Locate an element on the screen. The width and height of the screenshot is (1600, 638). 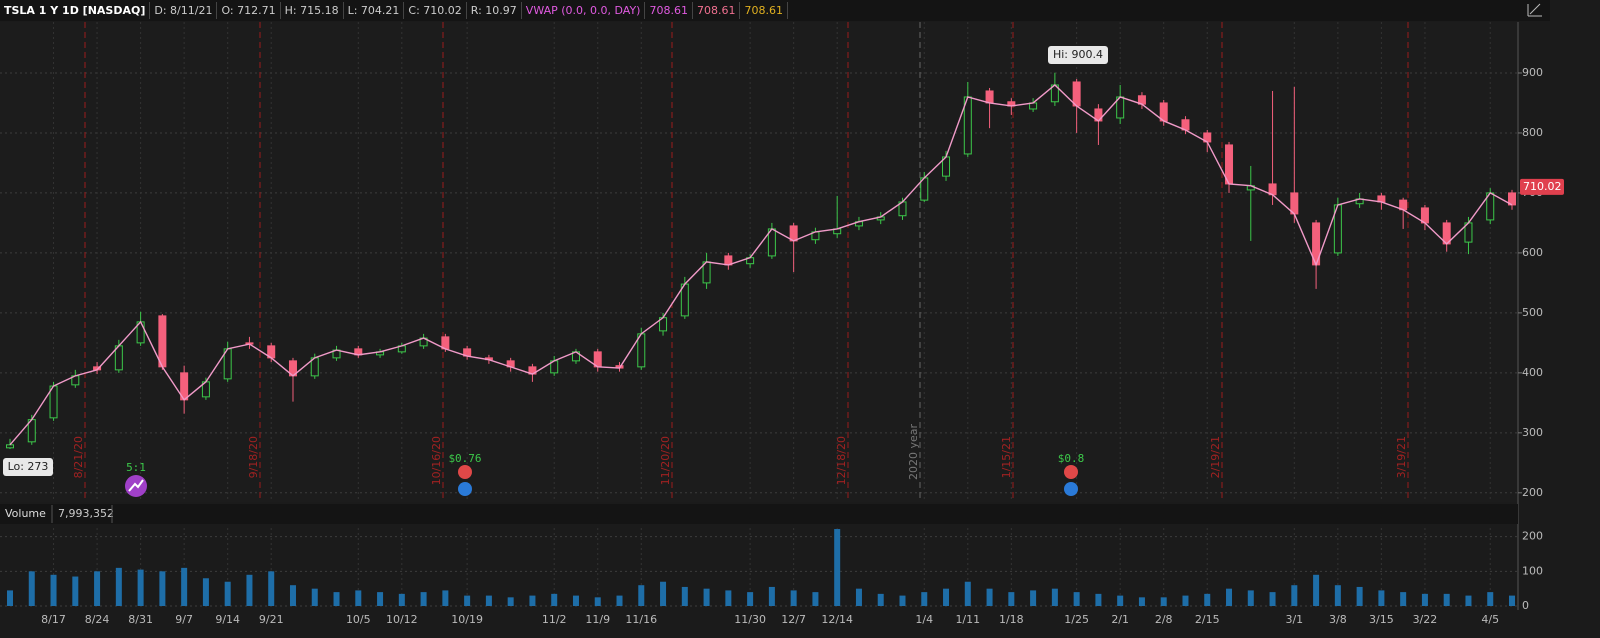
split-icon-mark is located at coordinates (136, 485).